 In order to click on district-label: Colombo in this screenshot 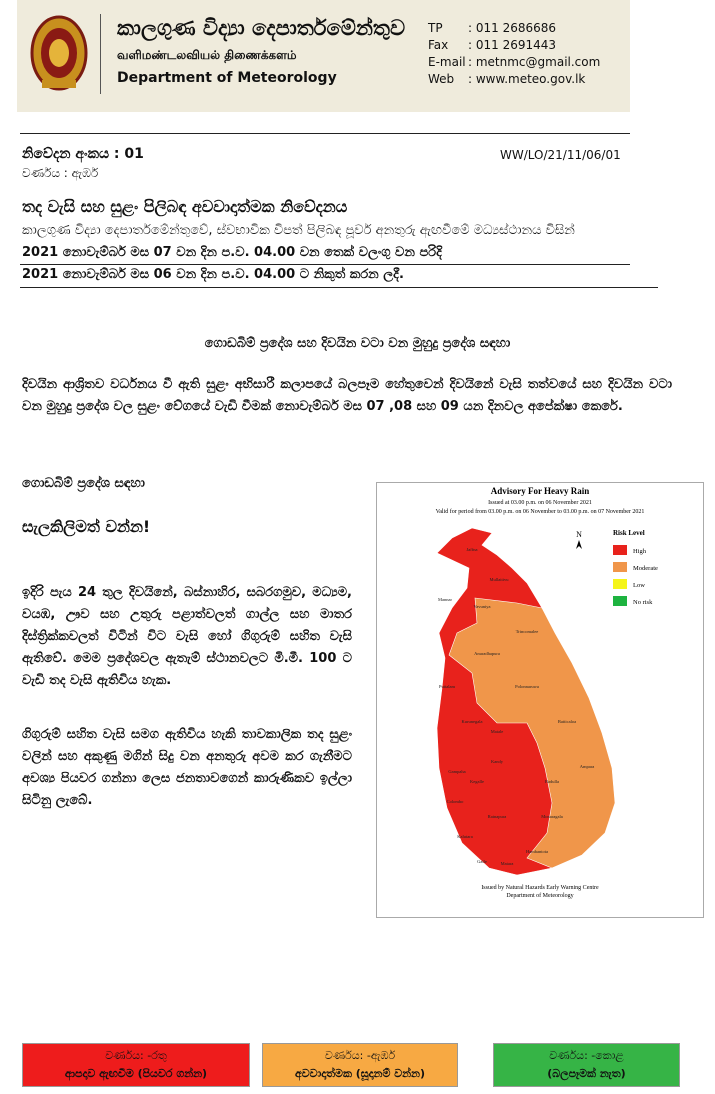, I will do `click(456, 801)`.